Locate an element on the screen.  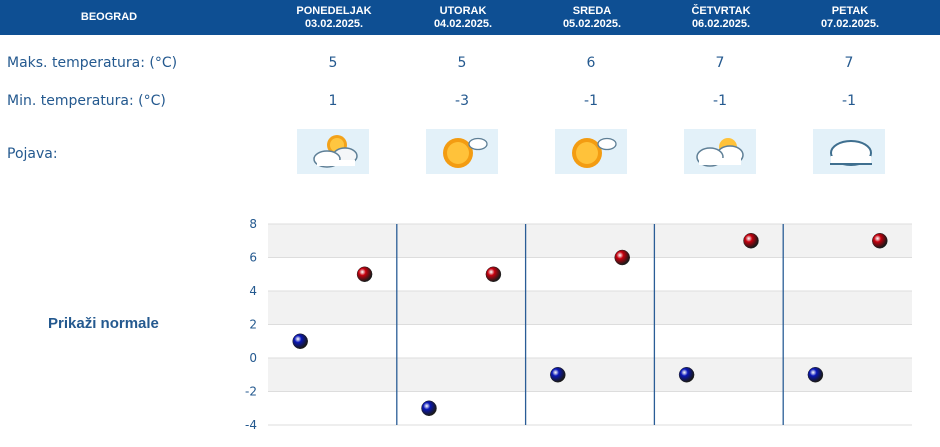
day-date: 06.02.2025. is located at coordinates (721, 24).